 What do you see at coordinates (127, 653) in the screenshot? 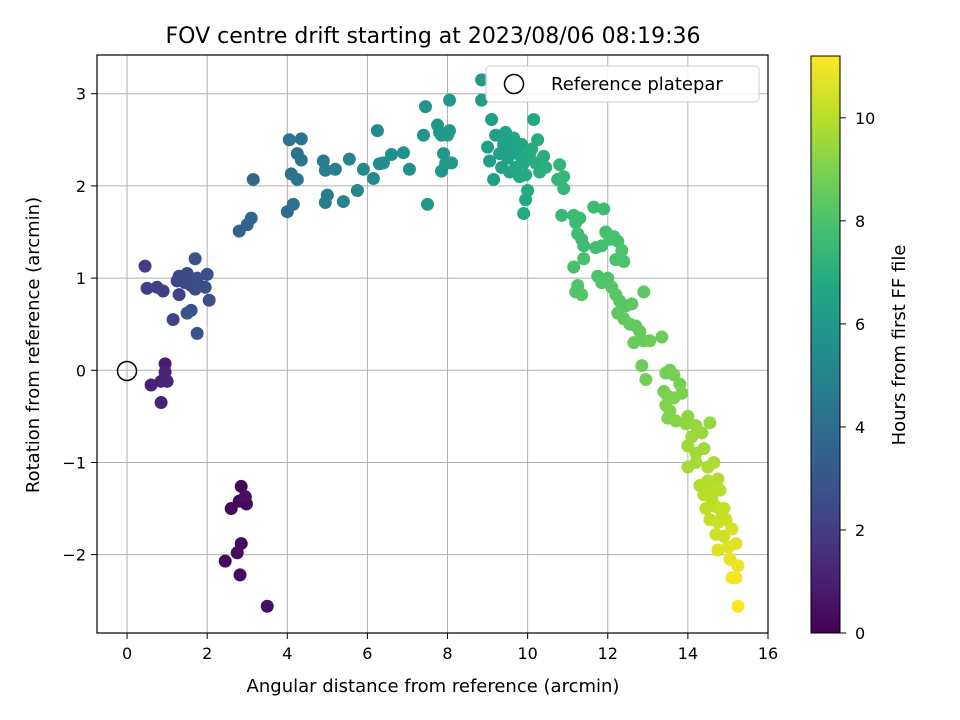
I see `x-tick-label: 0` at bounding box center [127, 653].